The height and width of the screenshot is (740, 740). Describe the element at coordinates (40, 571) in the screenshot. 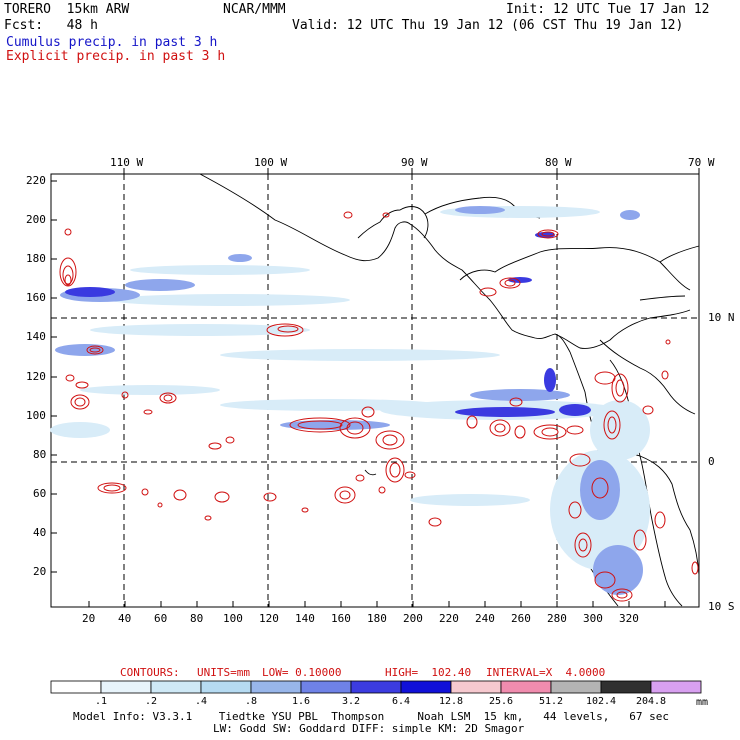

I see `y-tick-label: 20` at that location.